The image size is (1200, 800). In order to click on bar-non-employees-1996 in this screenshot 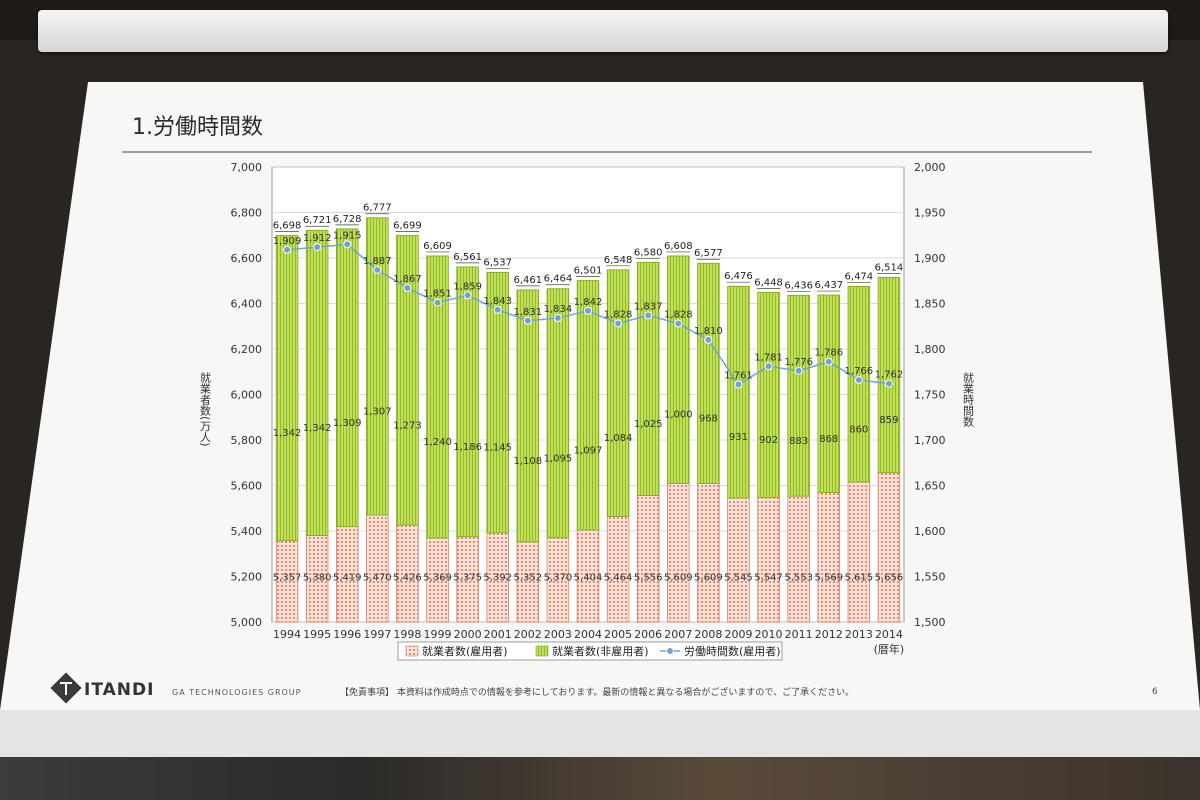, I will do `click(347, 378)`.